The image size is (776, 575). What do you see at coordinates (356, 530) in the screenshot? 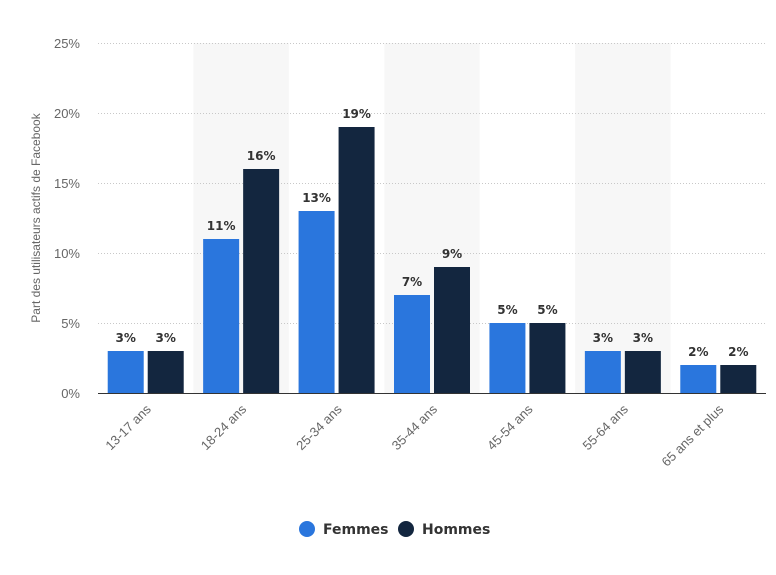
I see `legend-label: Femmes` at bounding box center [356, 530].